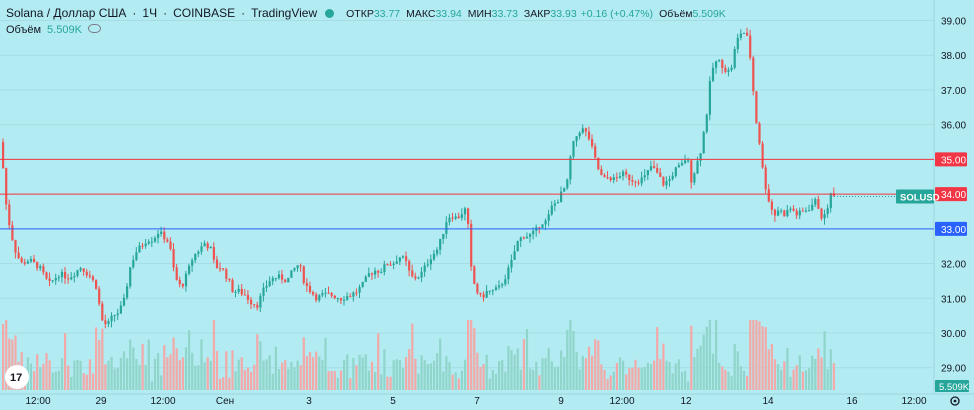 The height and width of the screenshot is (410, 974). What do you see at coordinates (537, 14) in the screenshot?
I see `close-label: ЗАКР` at bounding box center [537, 14].